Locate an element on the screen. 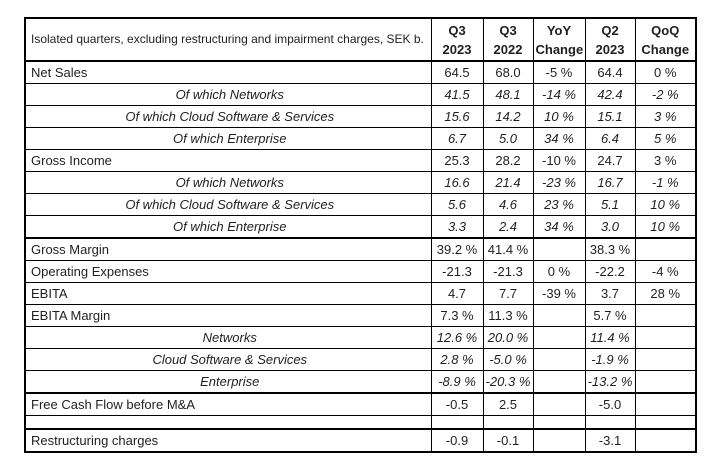 Image resolution: width=712 pixels, height=474 pixels. row-label: EBITA is located at coordinates (228, 293).